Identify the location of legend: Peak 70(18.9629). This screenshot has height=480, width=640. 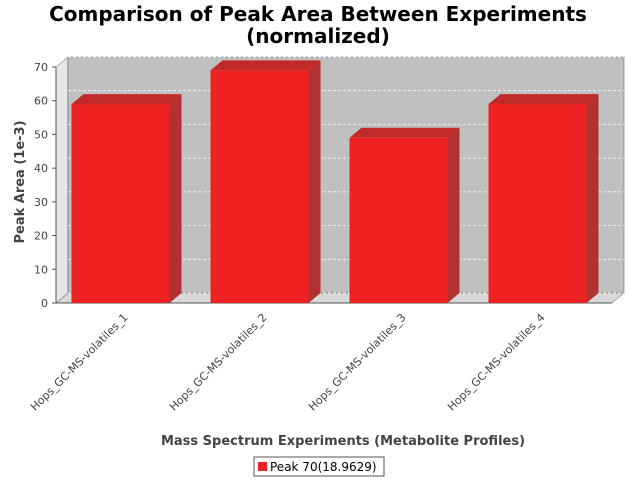
(319, 466).